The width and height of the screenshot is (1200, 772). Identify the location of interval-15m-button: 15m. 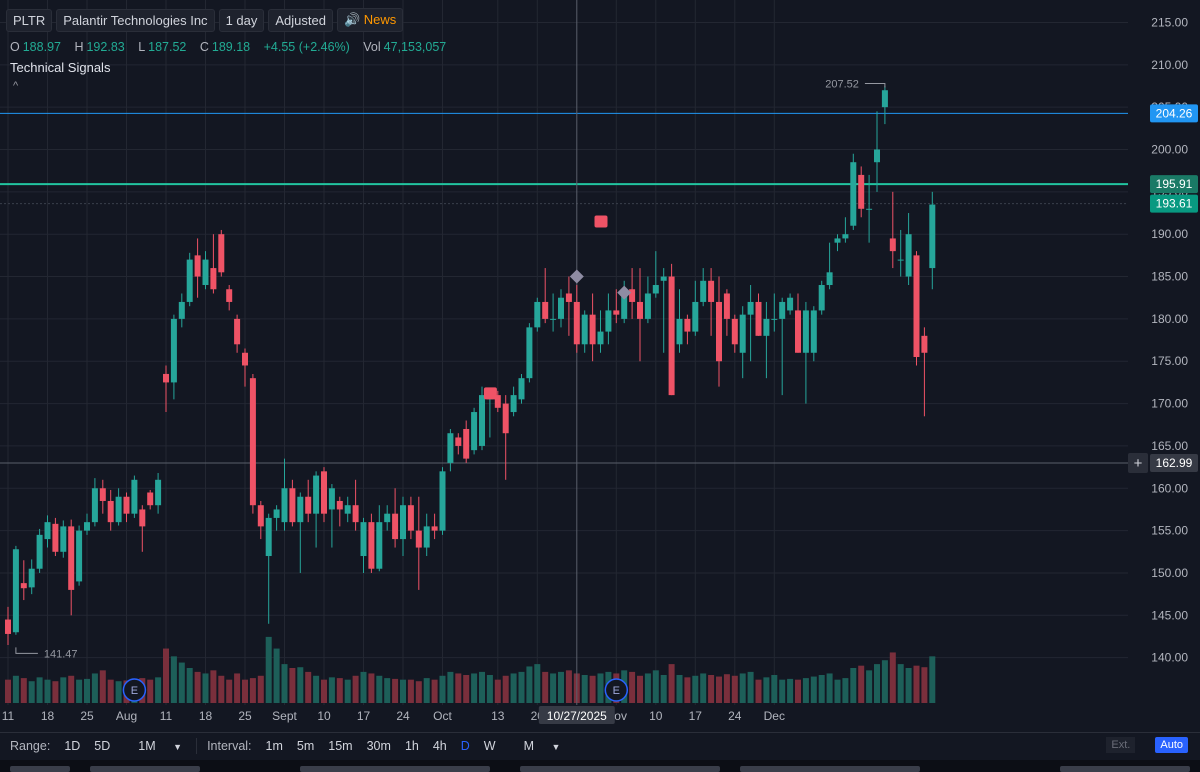
(340, 746).